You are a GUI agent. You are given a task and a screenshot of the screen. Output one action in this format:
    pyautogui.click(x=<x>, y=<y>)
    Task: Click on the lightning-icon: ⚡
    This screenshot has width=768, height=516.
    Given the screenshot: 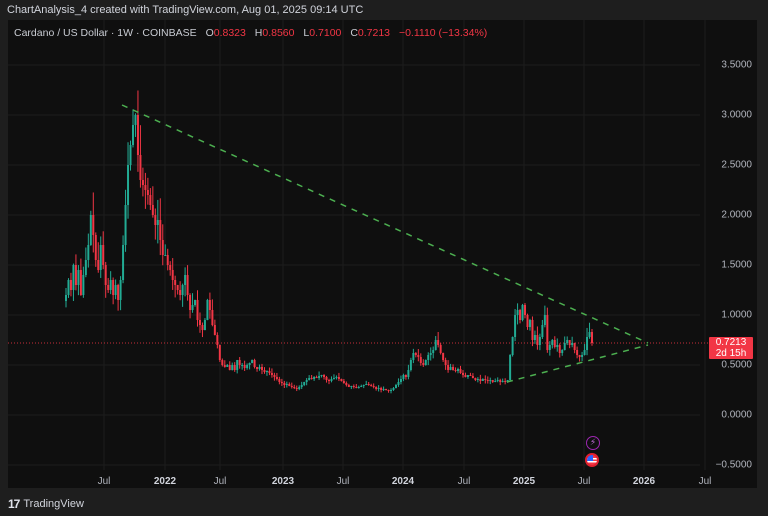 What is the action you would take?
    pyautogui.click(x=593, y=443)
    